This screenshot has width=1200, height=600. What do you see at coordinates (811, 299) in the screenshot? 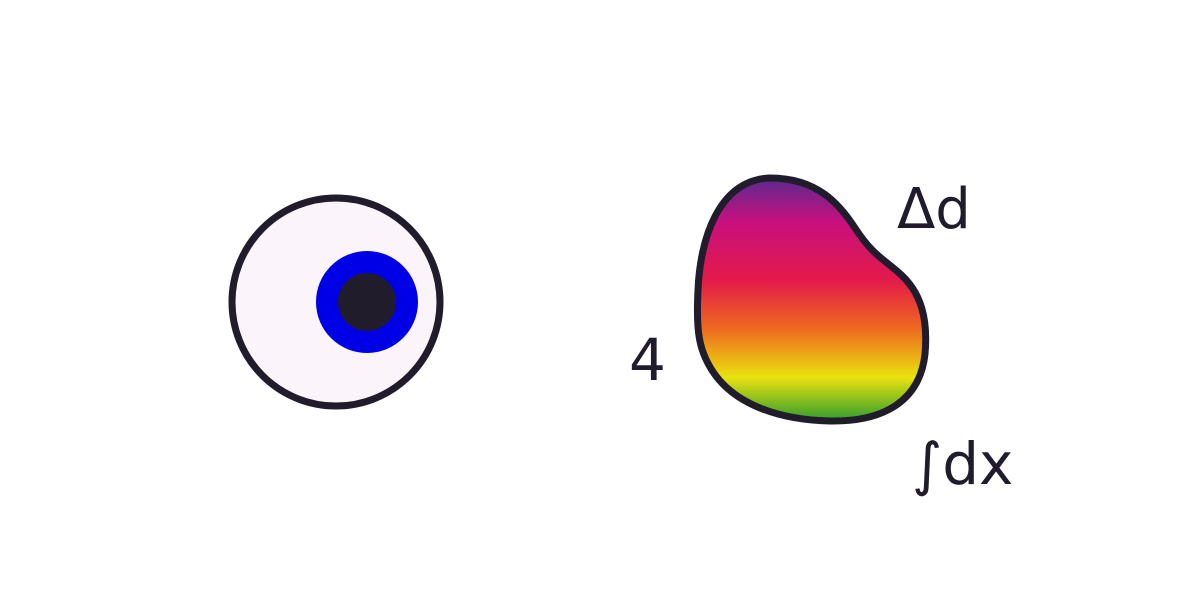
I see `rainbow-blob-shape` at bounding box center [811, 299].